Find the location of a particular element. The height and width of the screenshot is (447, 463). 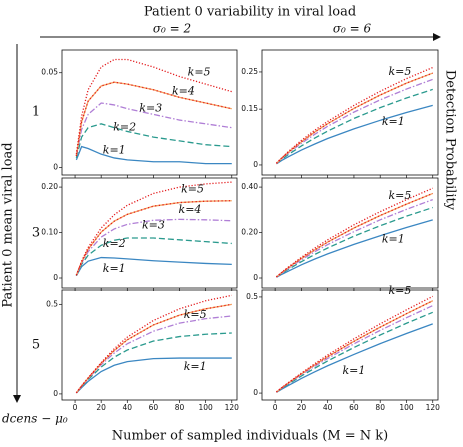

y-tick-label: 0.10 is located at coordinates (49, 232).